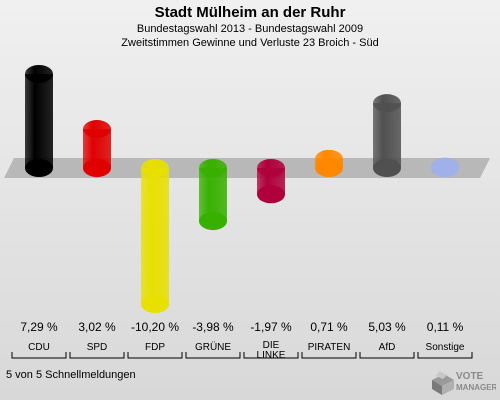  What do you see at coordinates (155, 327) in the screenshot?
I see `value-label: -10,20 %` at bounding box center [155, 327].